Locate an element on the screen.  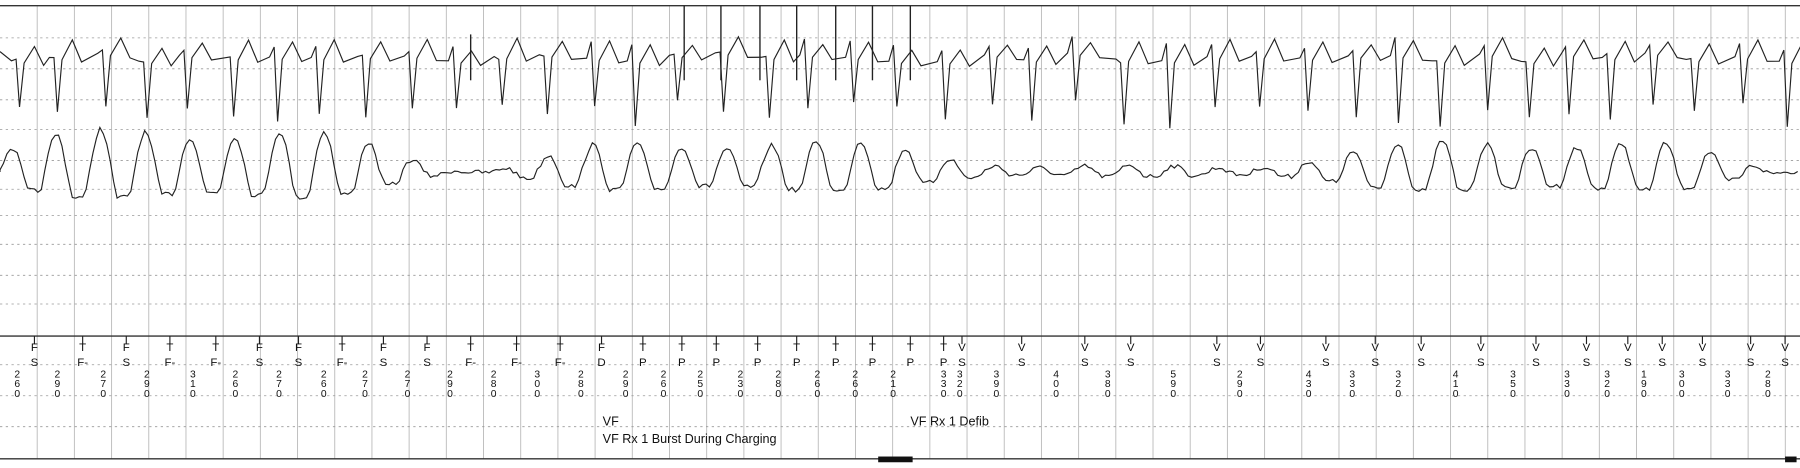
interval-label: 350 is located at coordinates (1513, 384).